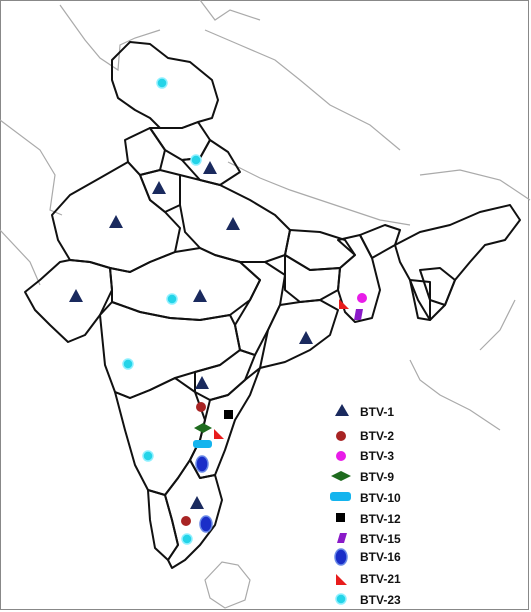  What do you see at coordinates (380, 600) in the screenshot?
I see `legend-label: BTV-23` at bounding box center [380, 600].